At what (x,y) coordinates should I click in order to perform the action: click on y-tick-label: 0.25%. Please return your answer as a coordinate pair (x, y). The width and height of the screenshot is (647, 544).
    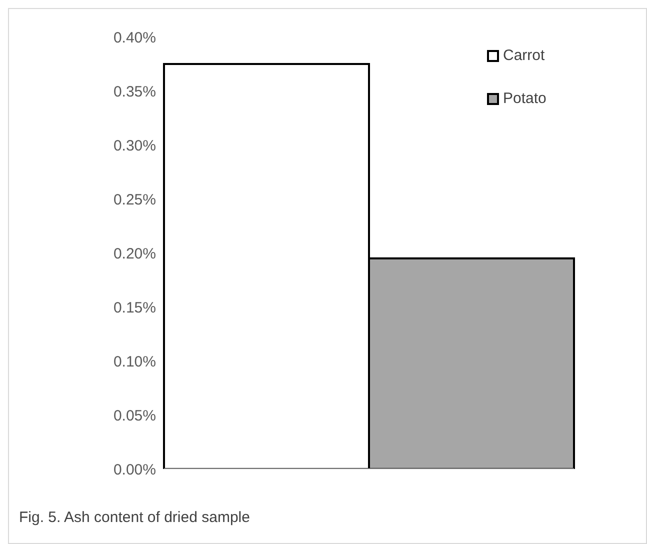
    Looking at the image, I should click on (134, 199).